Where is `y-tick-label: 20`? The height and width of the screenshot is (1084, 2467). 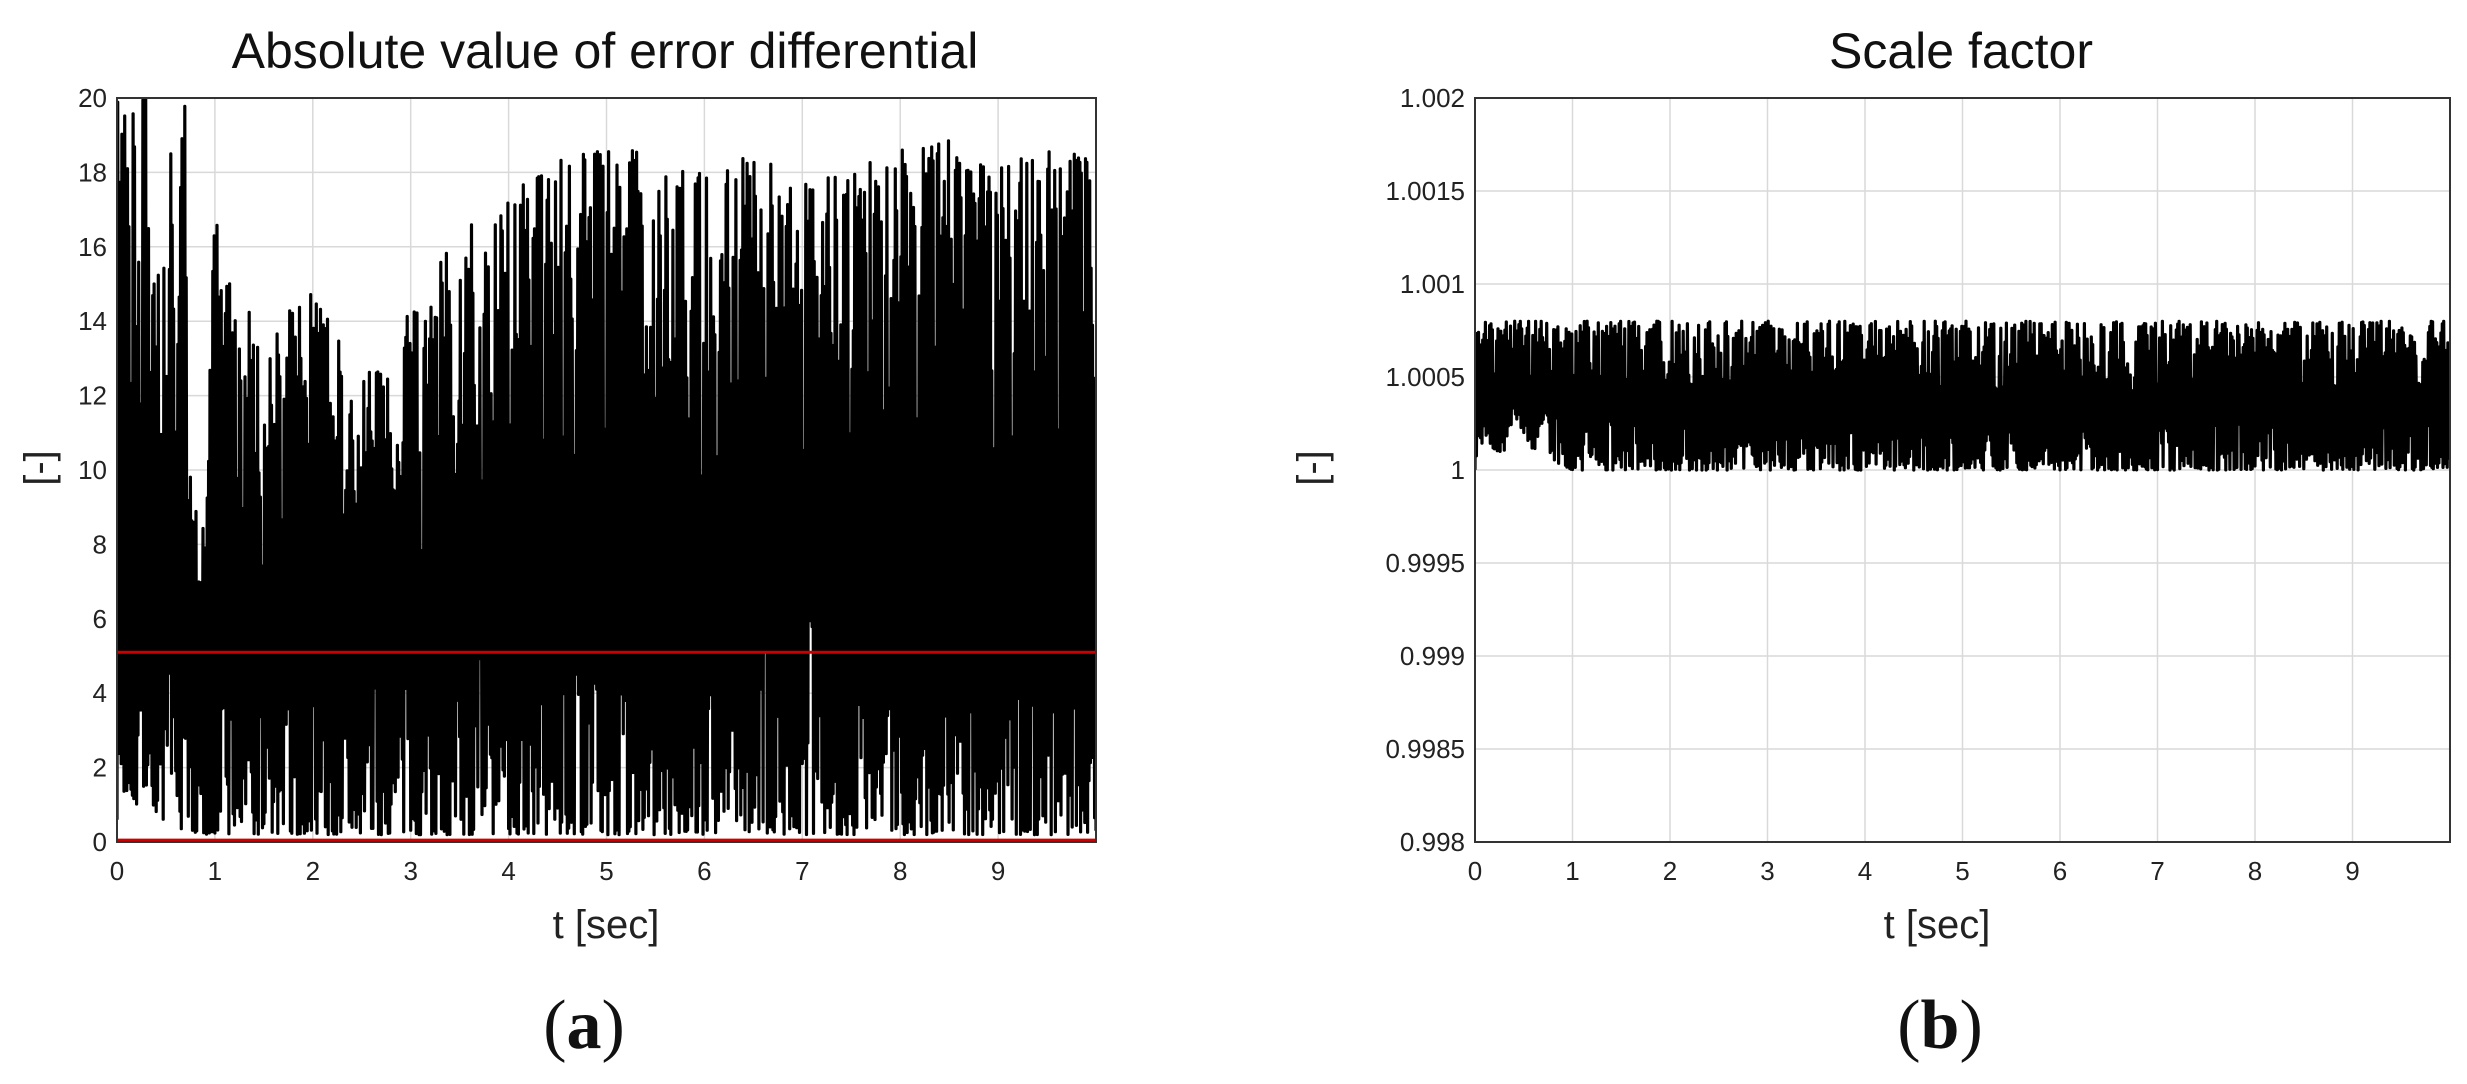
y-tick-label: 20 is located at coordinates (92, 98).